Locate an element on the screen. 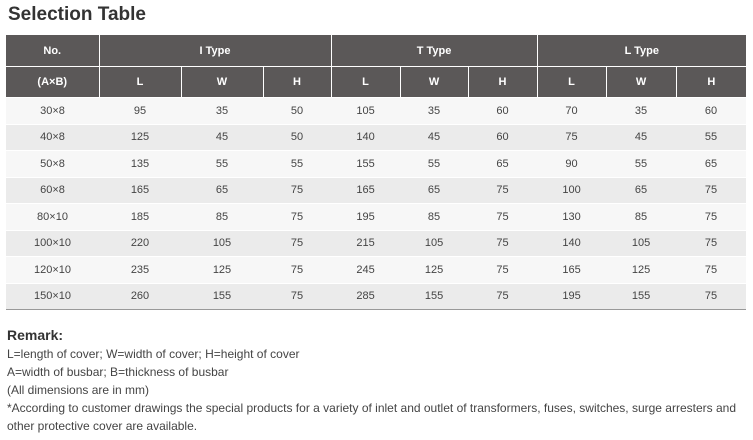  size-cell: 30×8 is located at coordinates (52, 111).